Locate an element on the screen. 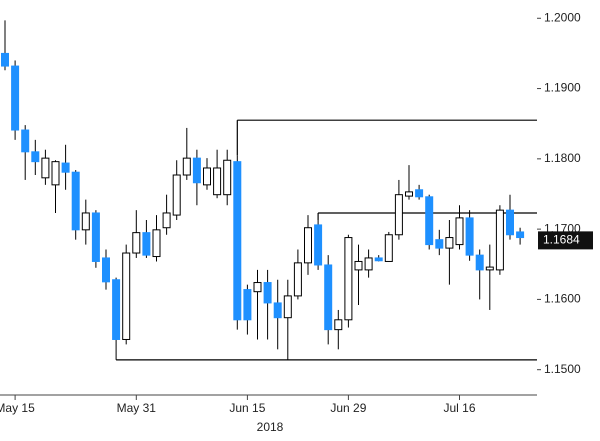  last-price-label: 1.1684 is located at coordinates (561, 240).